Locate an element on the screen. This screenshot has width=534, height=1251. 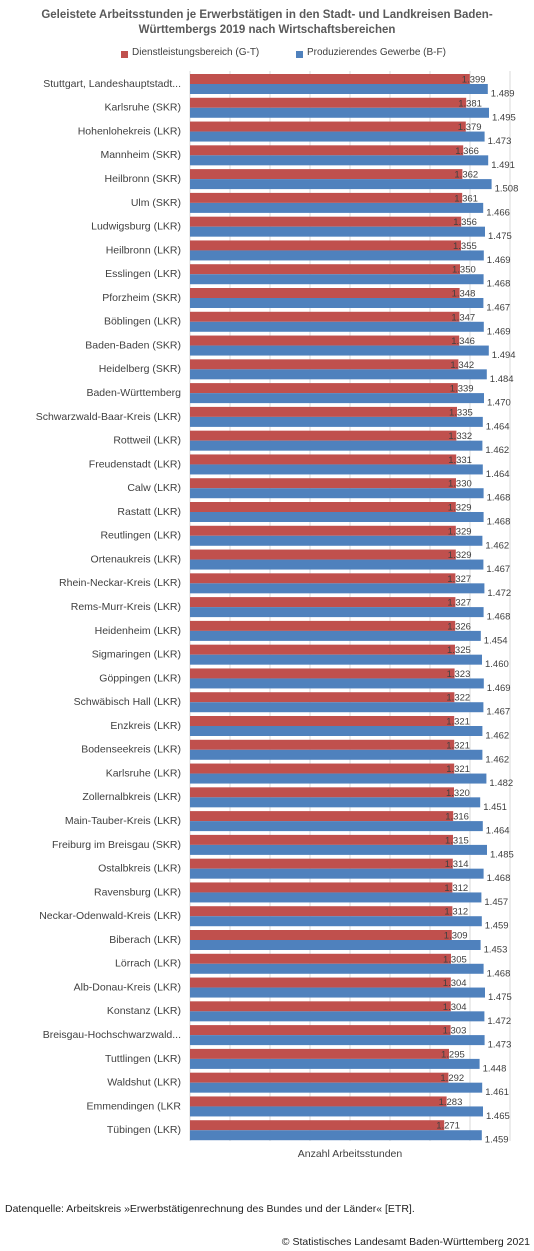
category-label: Karlsruhe (SKR) is located at coordinates (143, 108).